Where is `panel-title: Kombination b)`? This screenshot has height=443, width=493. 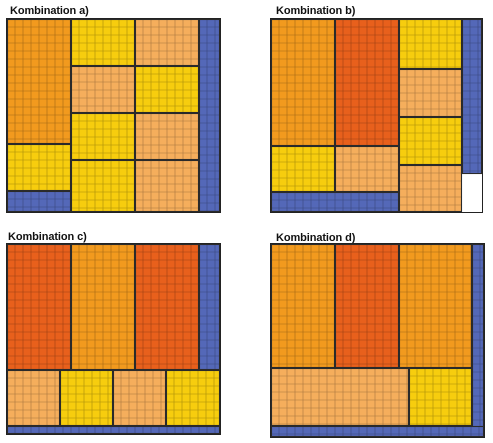 panel-title: Kombination b) is located at coordinates (316, 11).